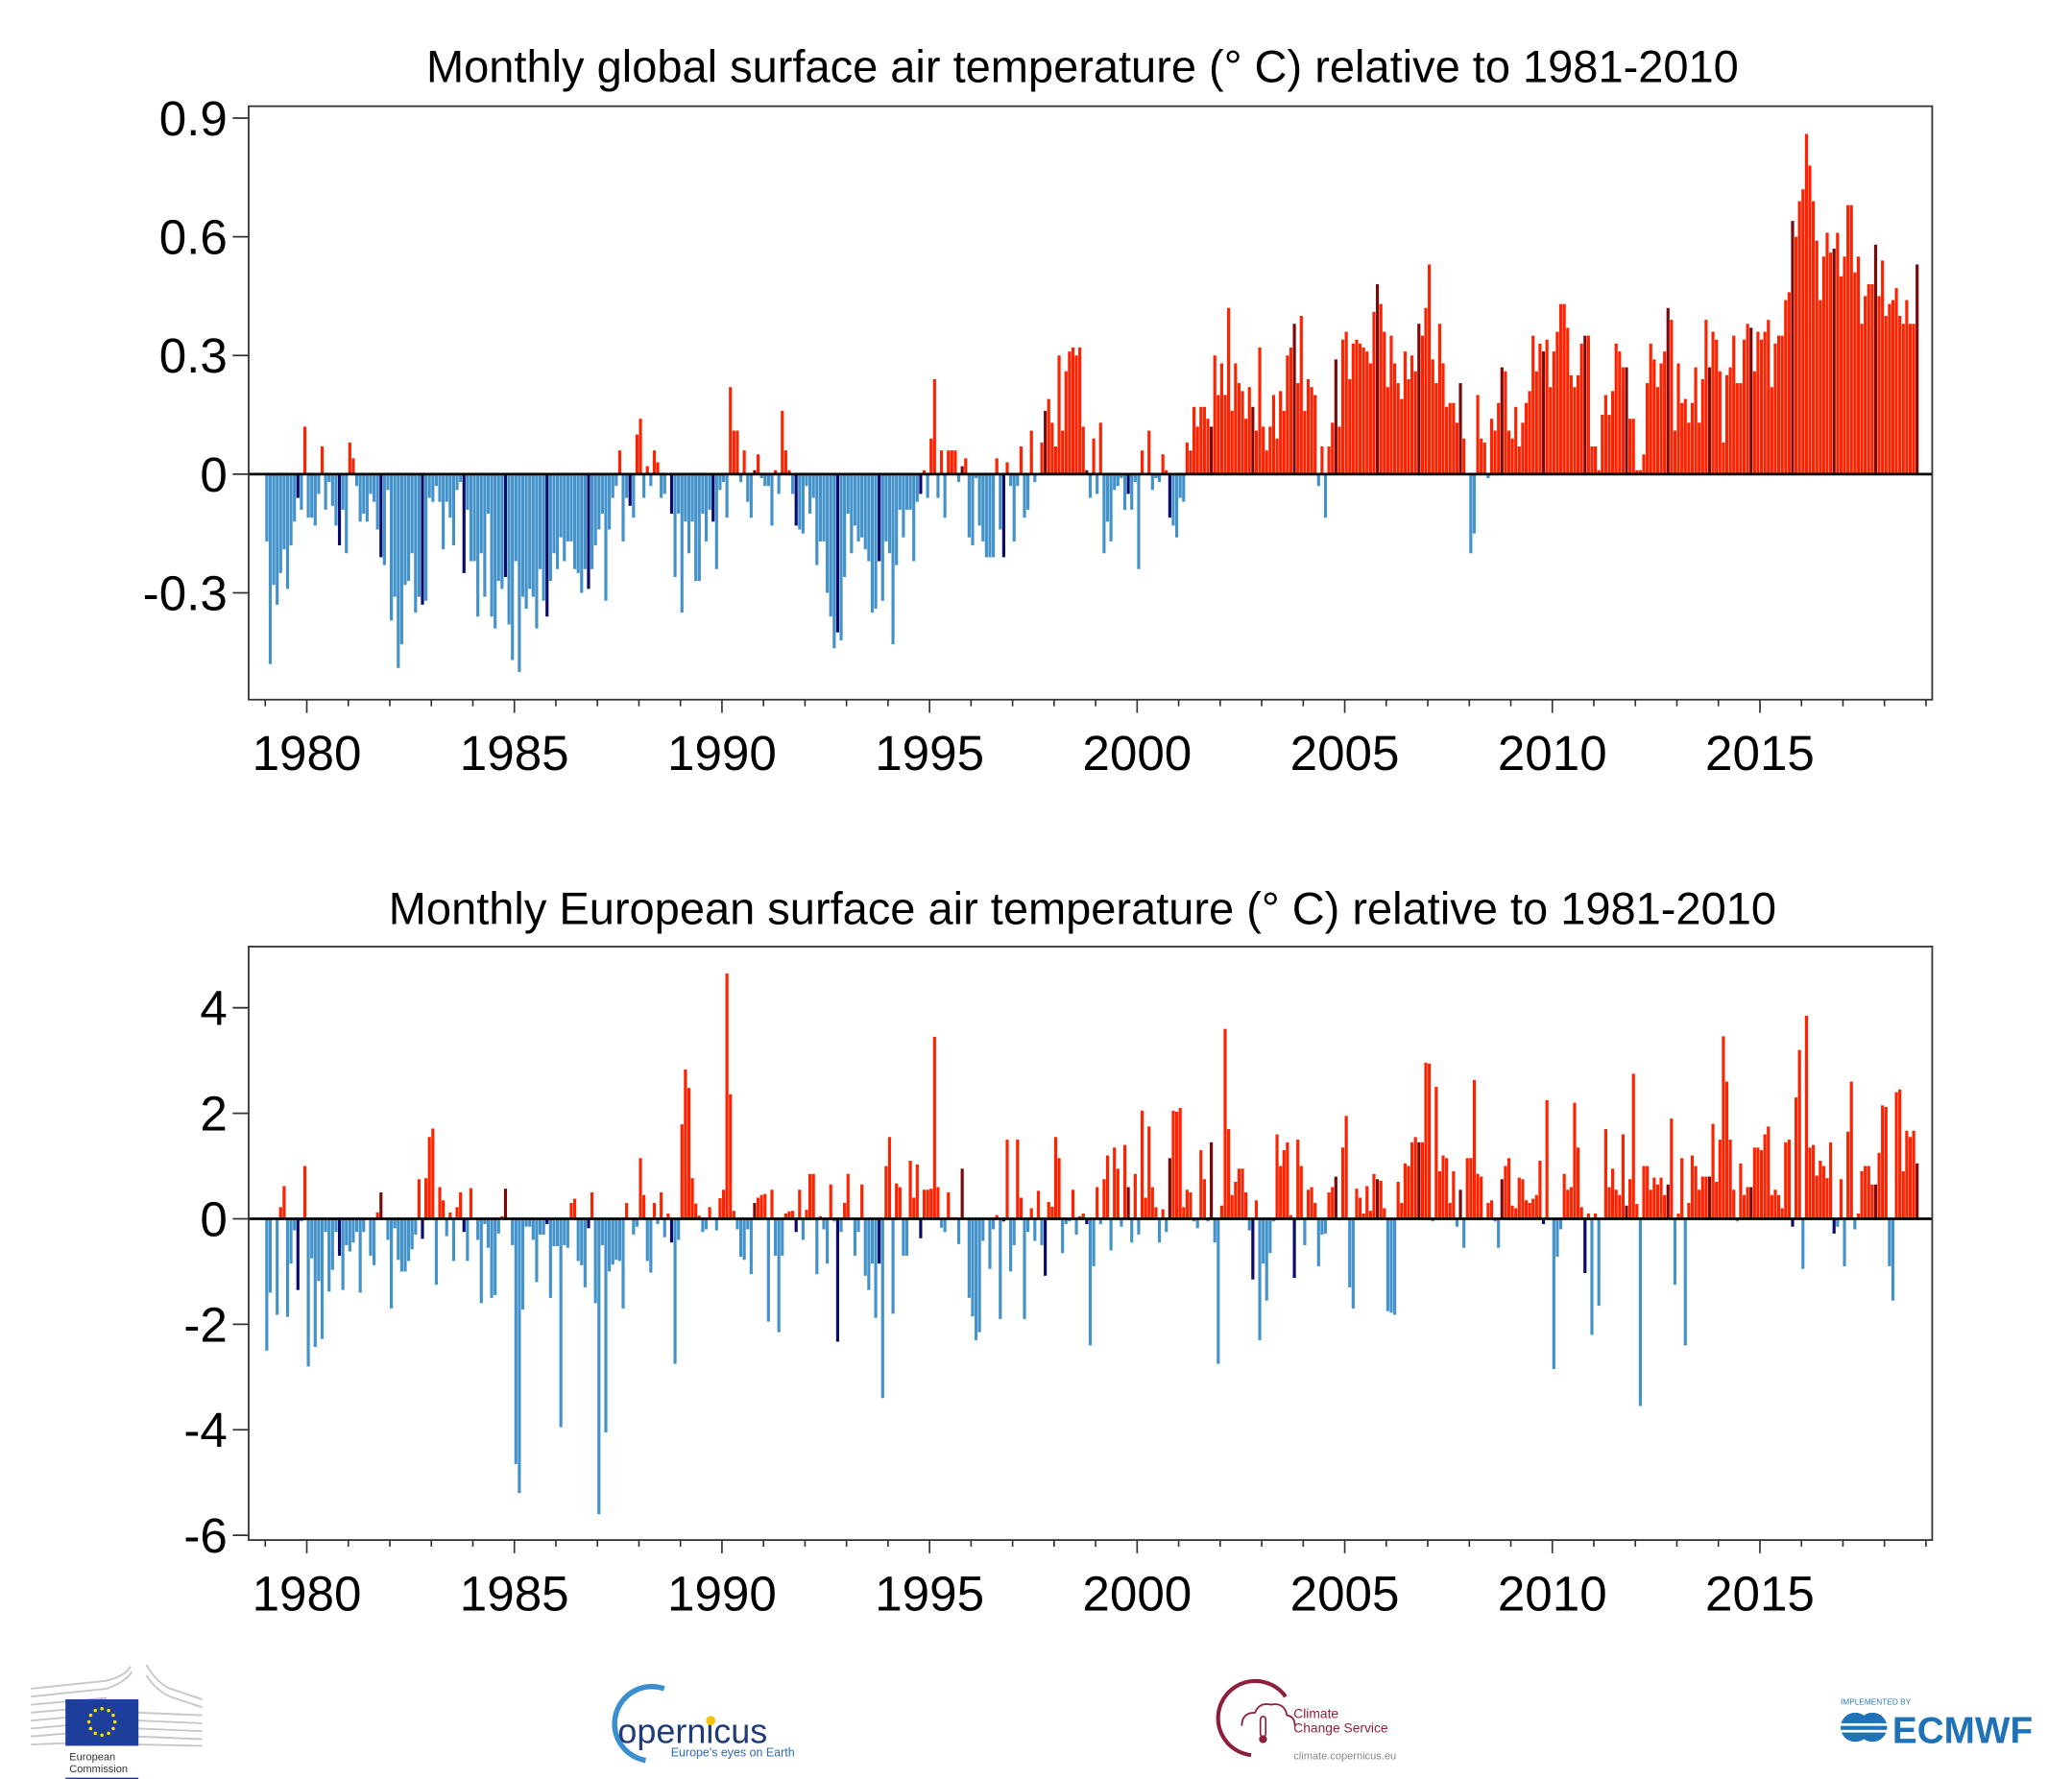  What do you see at coordinates (213, 1008) in the screenshot?
I see `y-tick-label: 4` at bounding box center [213, 1008].